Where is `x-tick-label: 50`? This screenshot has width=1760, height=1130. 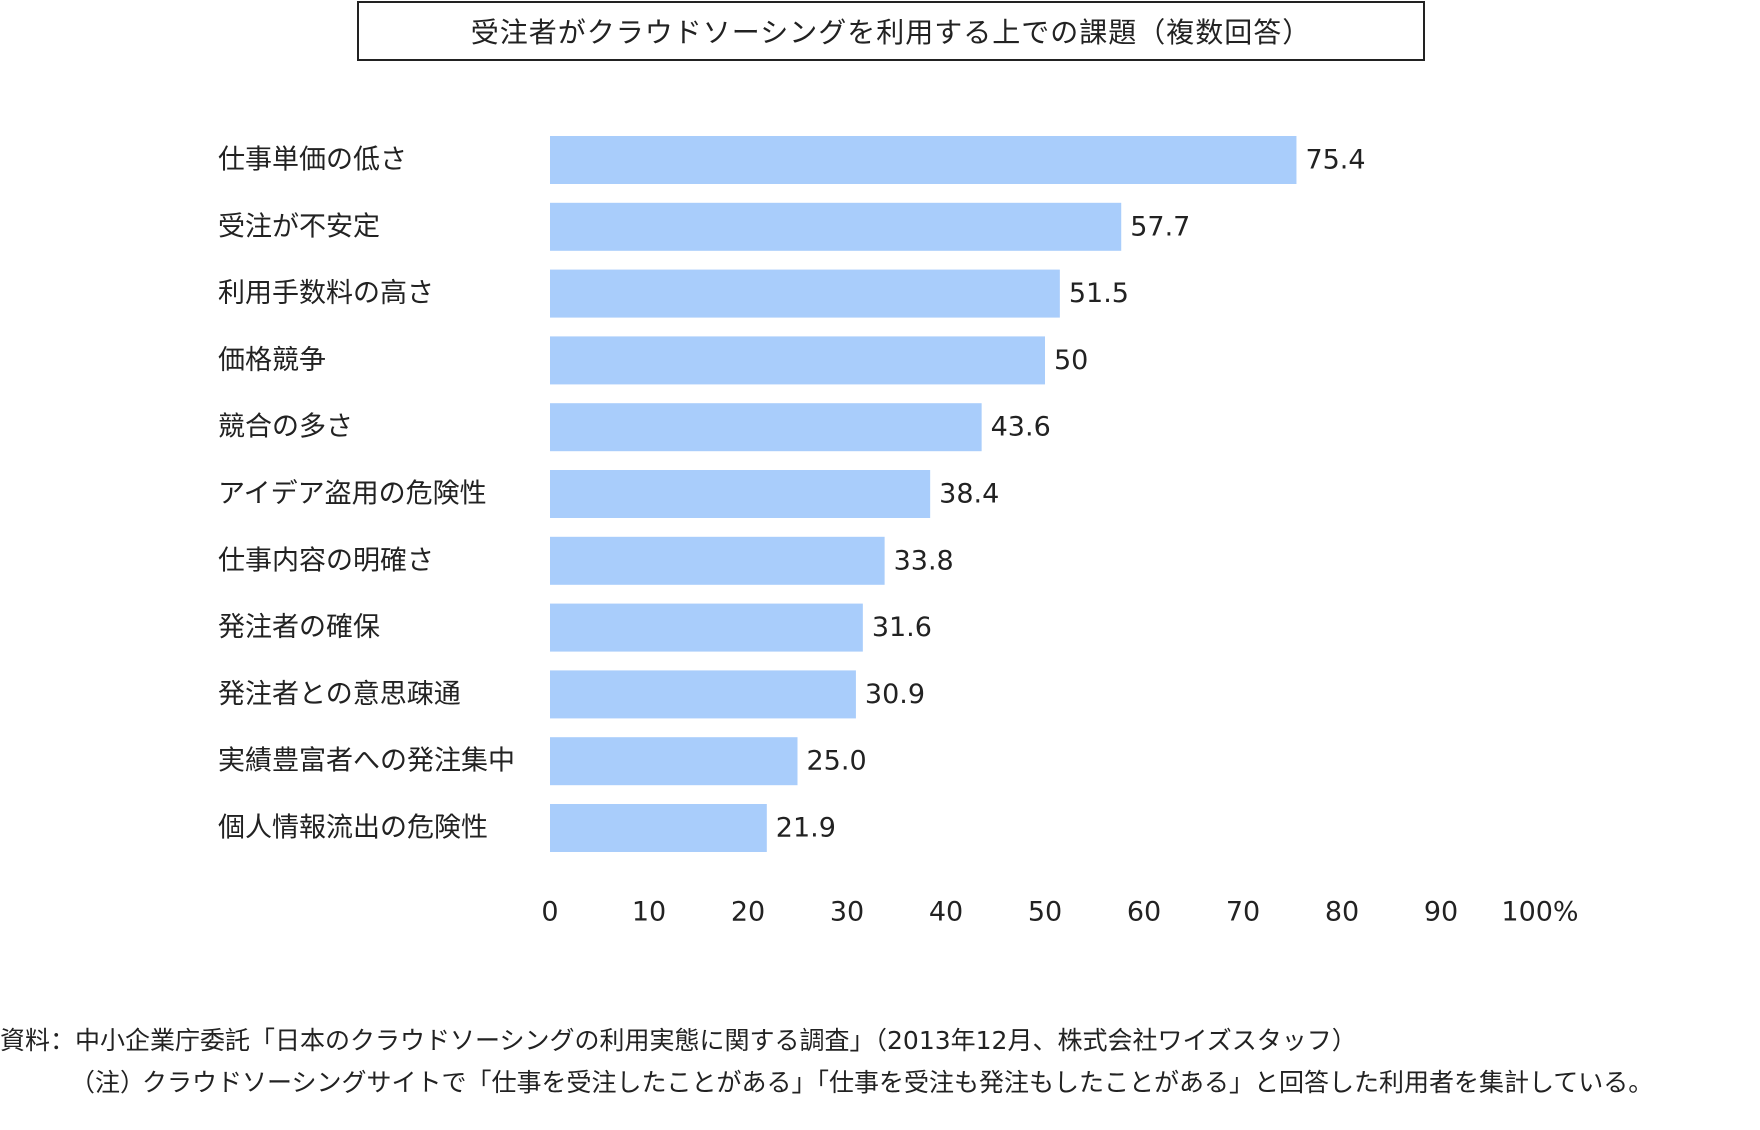
x-tick-label: 50 is located at coordinates (1045, 912).